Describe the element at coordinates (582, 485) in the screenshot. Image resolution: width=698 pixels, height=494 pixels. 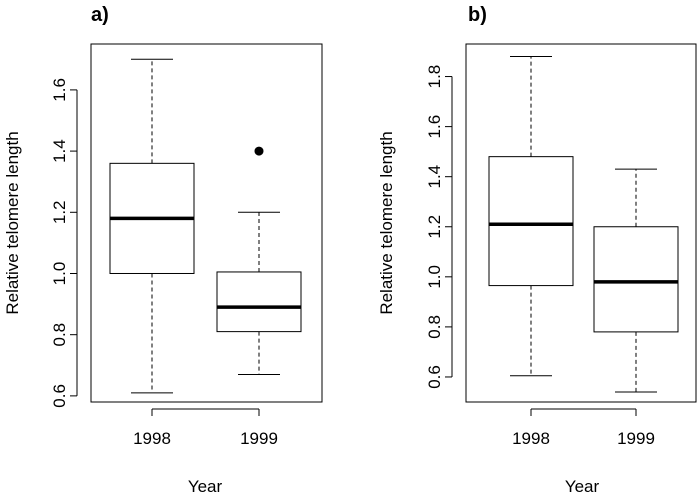
I see `panel-b-x-axis-title: Year` at that location.